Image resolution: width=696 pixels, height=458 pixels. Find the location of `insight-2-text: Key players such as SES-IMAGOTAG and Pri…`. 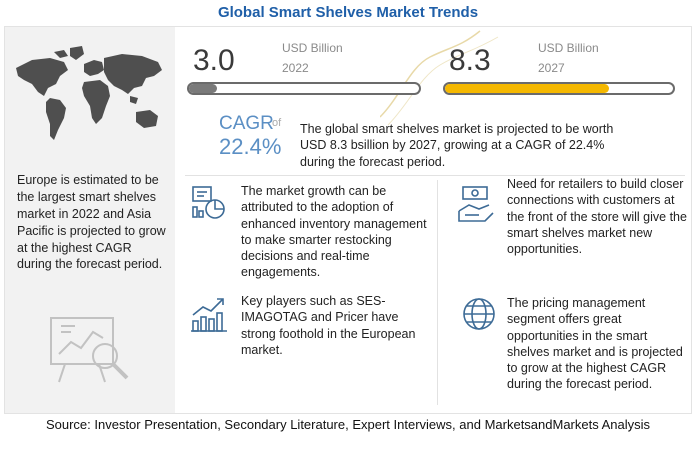

insight-2-text: Key players such as SES-IMAGOTAG and Pri… is located at coordinates (328, 325).